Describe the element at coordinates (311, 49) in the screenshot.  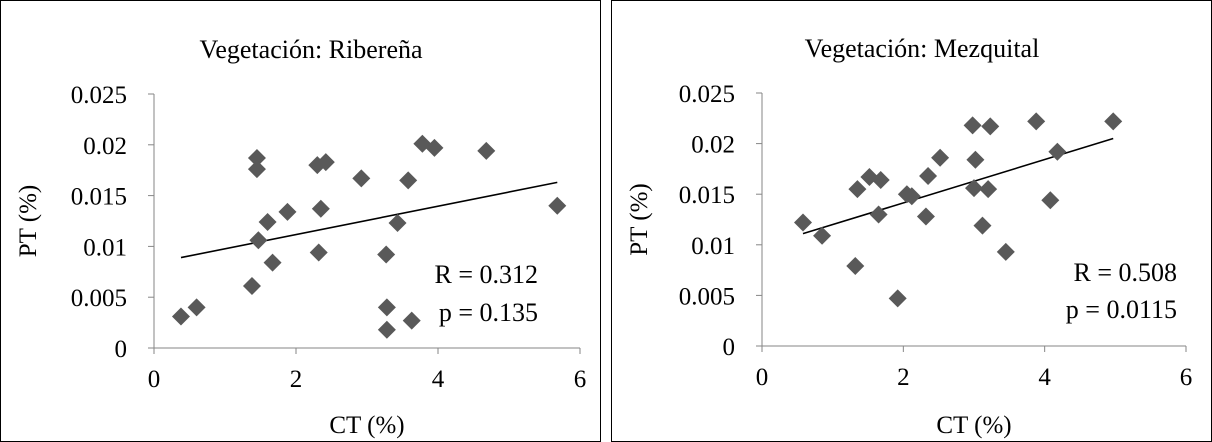
I see `chart-title: Vegetación: Ribereña` at that location.